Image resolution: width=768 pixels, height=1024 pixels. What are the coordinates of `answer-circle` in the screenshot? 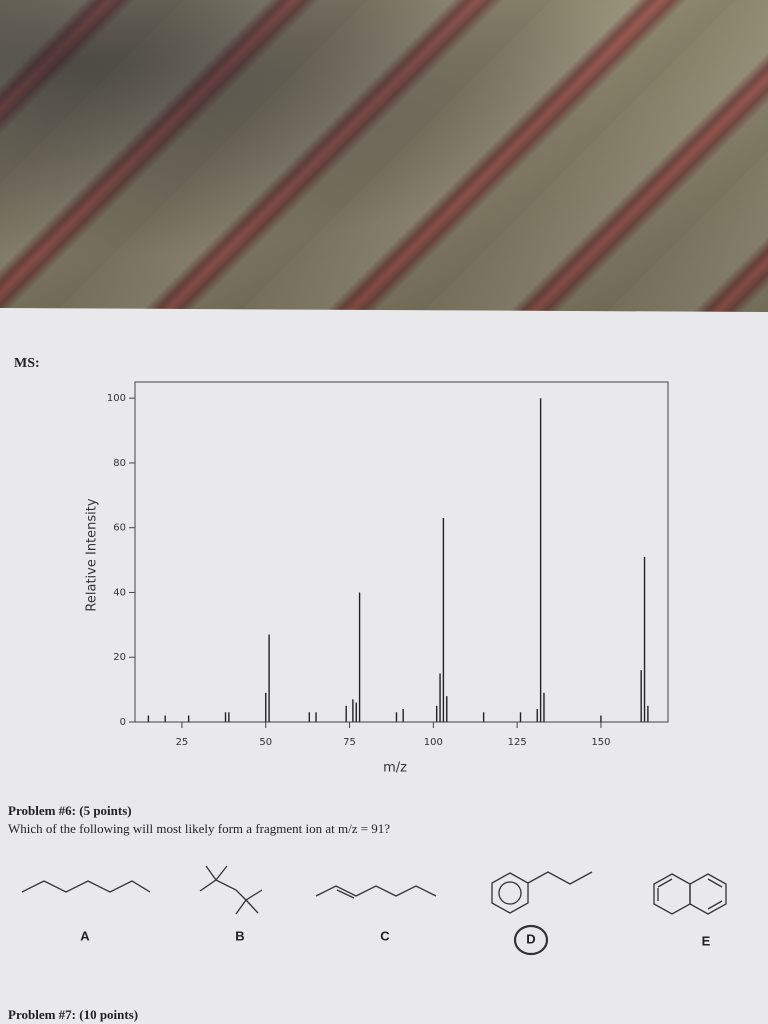 It's located at (531, 940).